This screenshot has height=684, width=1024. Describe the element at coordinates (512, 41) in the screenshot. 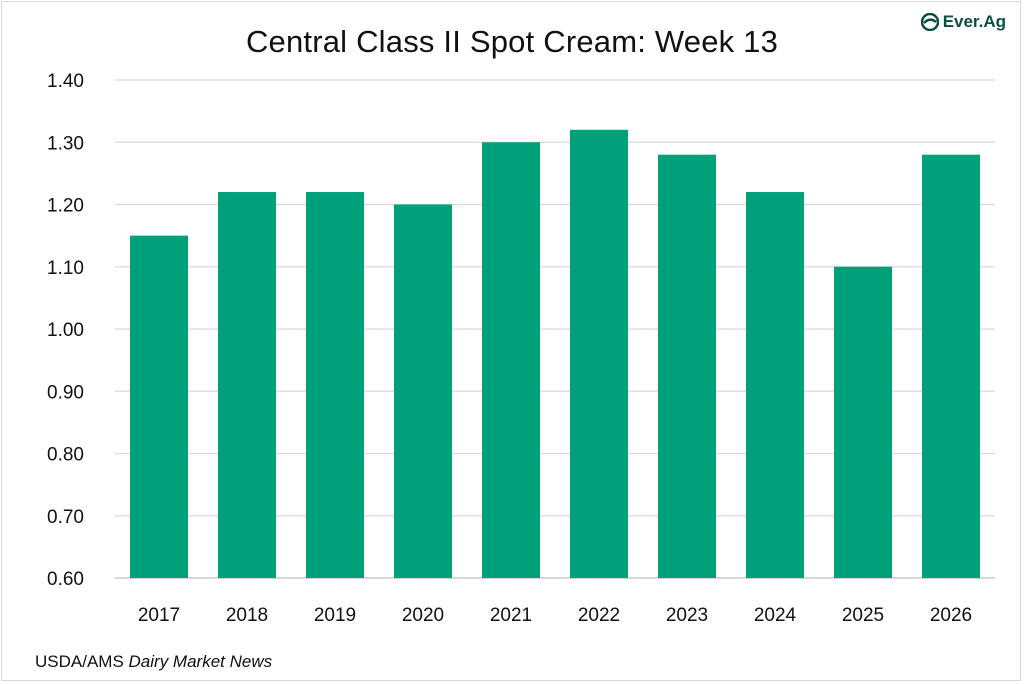

I see `chart-title: Central Class II Spot Cream: Week 13` at that location.